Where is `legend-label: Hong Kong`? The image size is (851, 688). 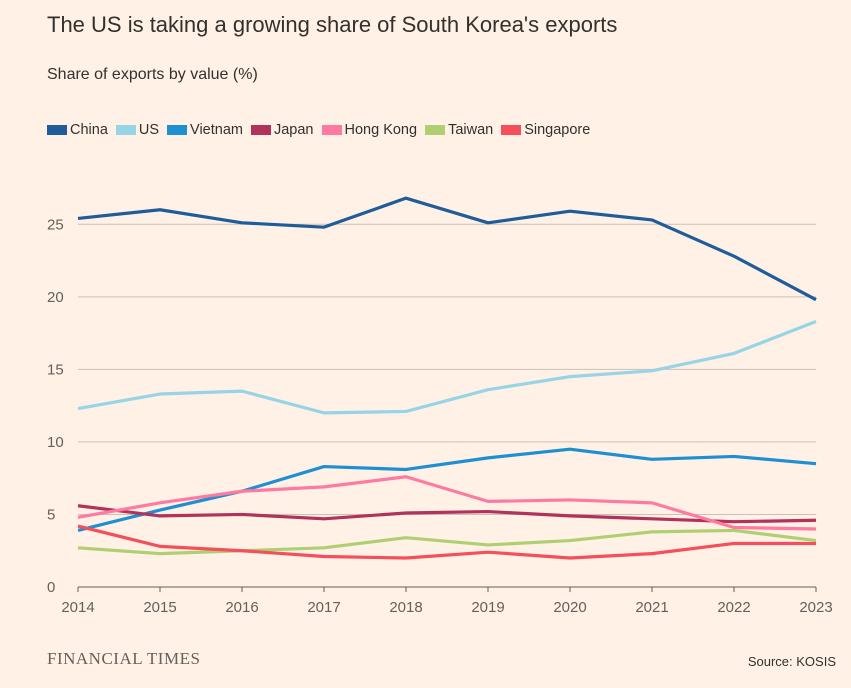 legend-label: Hong Kong is located at coordinates (381, 130).